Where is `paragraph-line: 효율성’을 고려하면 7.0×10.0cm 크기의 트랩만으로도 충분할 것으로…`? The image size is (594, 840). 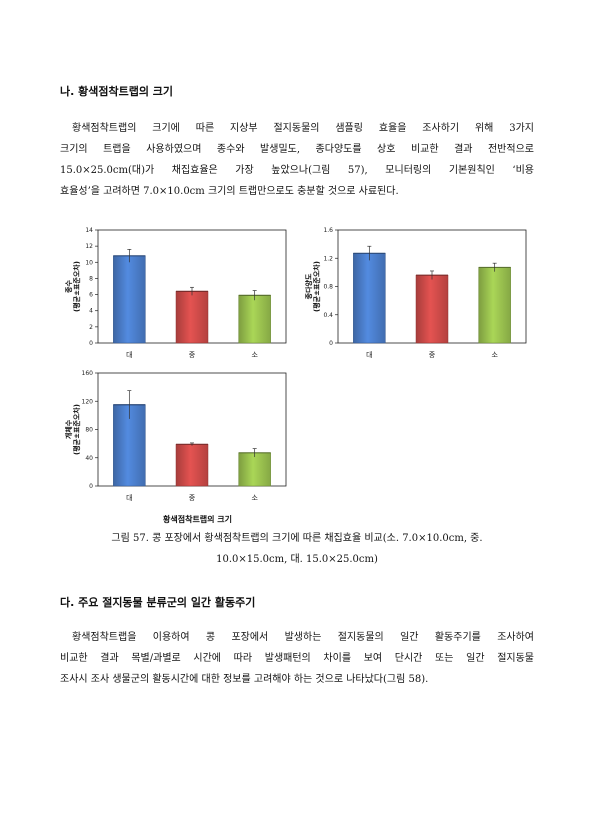
paragraph-line: 효율성’을 고려하면 7.0×10.0cm 크기의 트랩만으로도 충분할 것으로… is located at coordinates (229, 191).